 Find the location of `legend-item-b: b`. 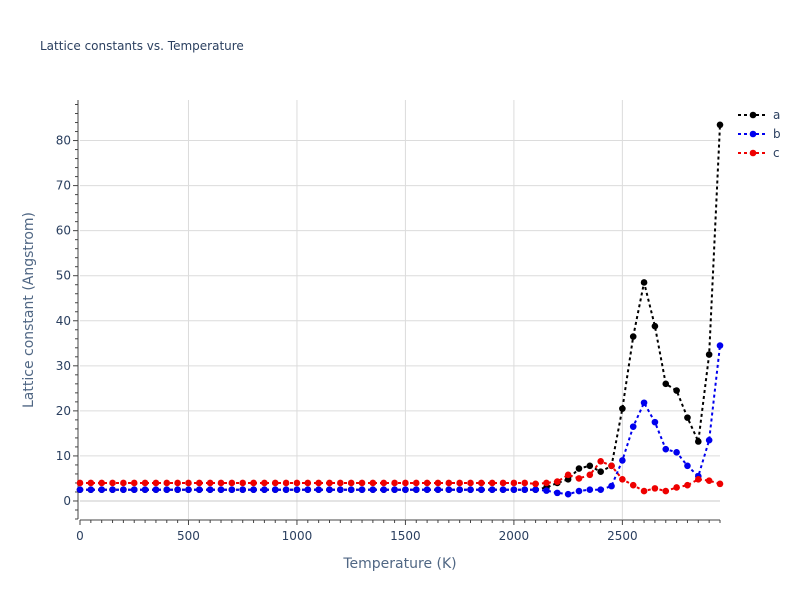

legend-item-b: b is located at coordinates (759, 134).